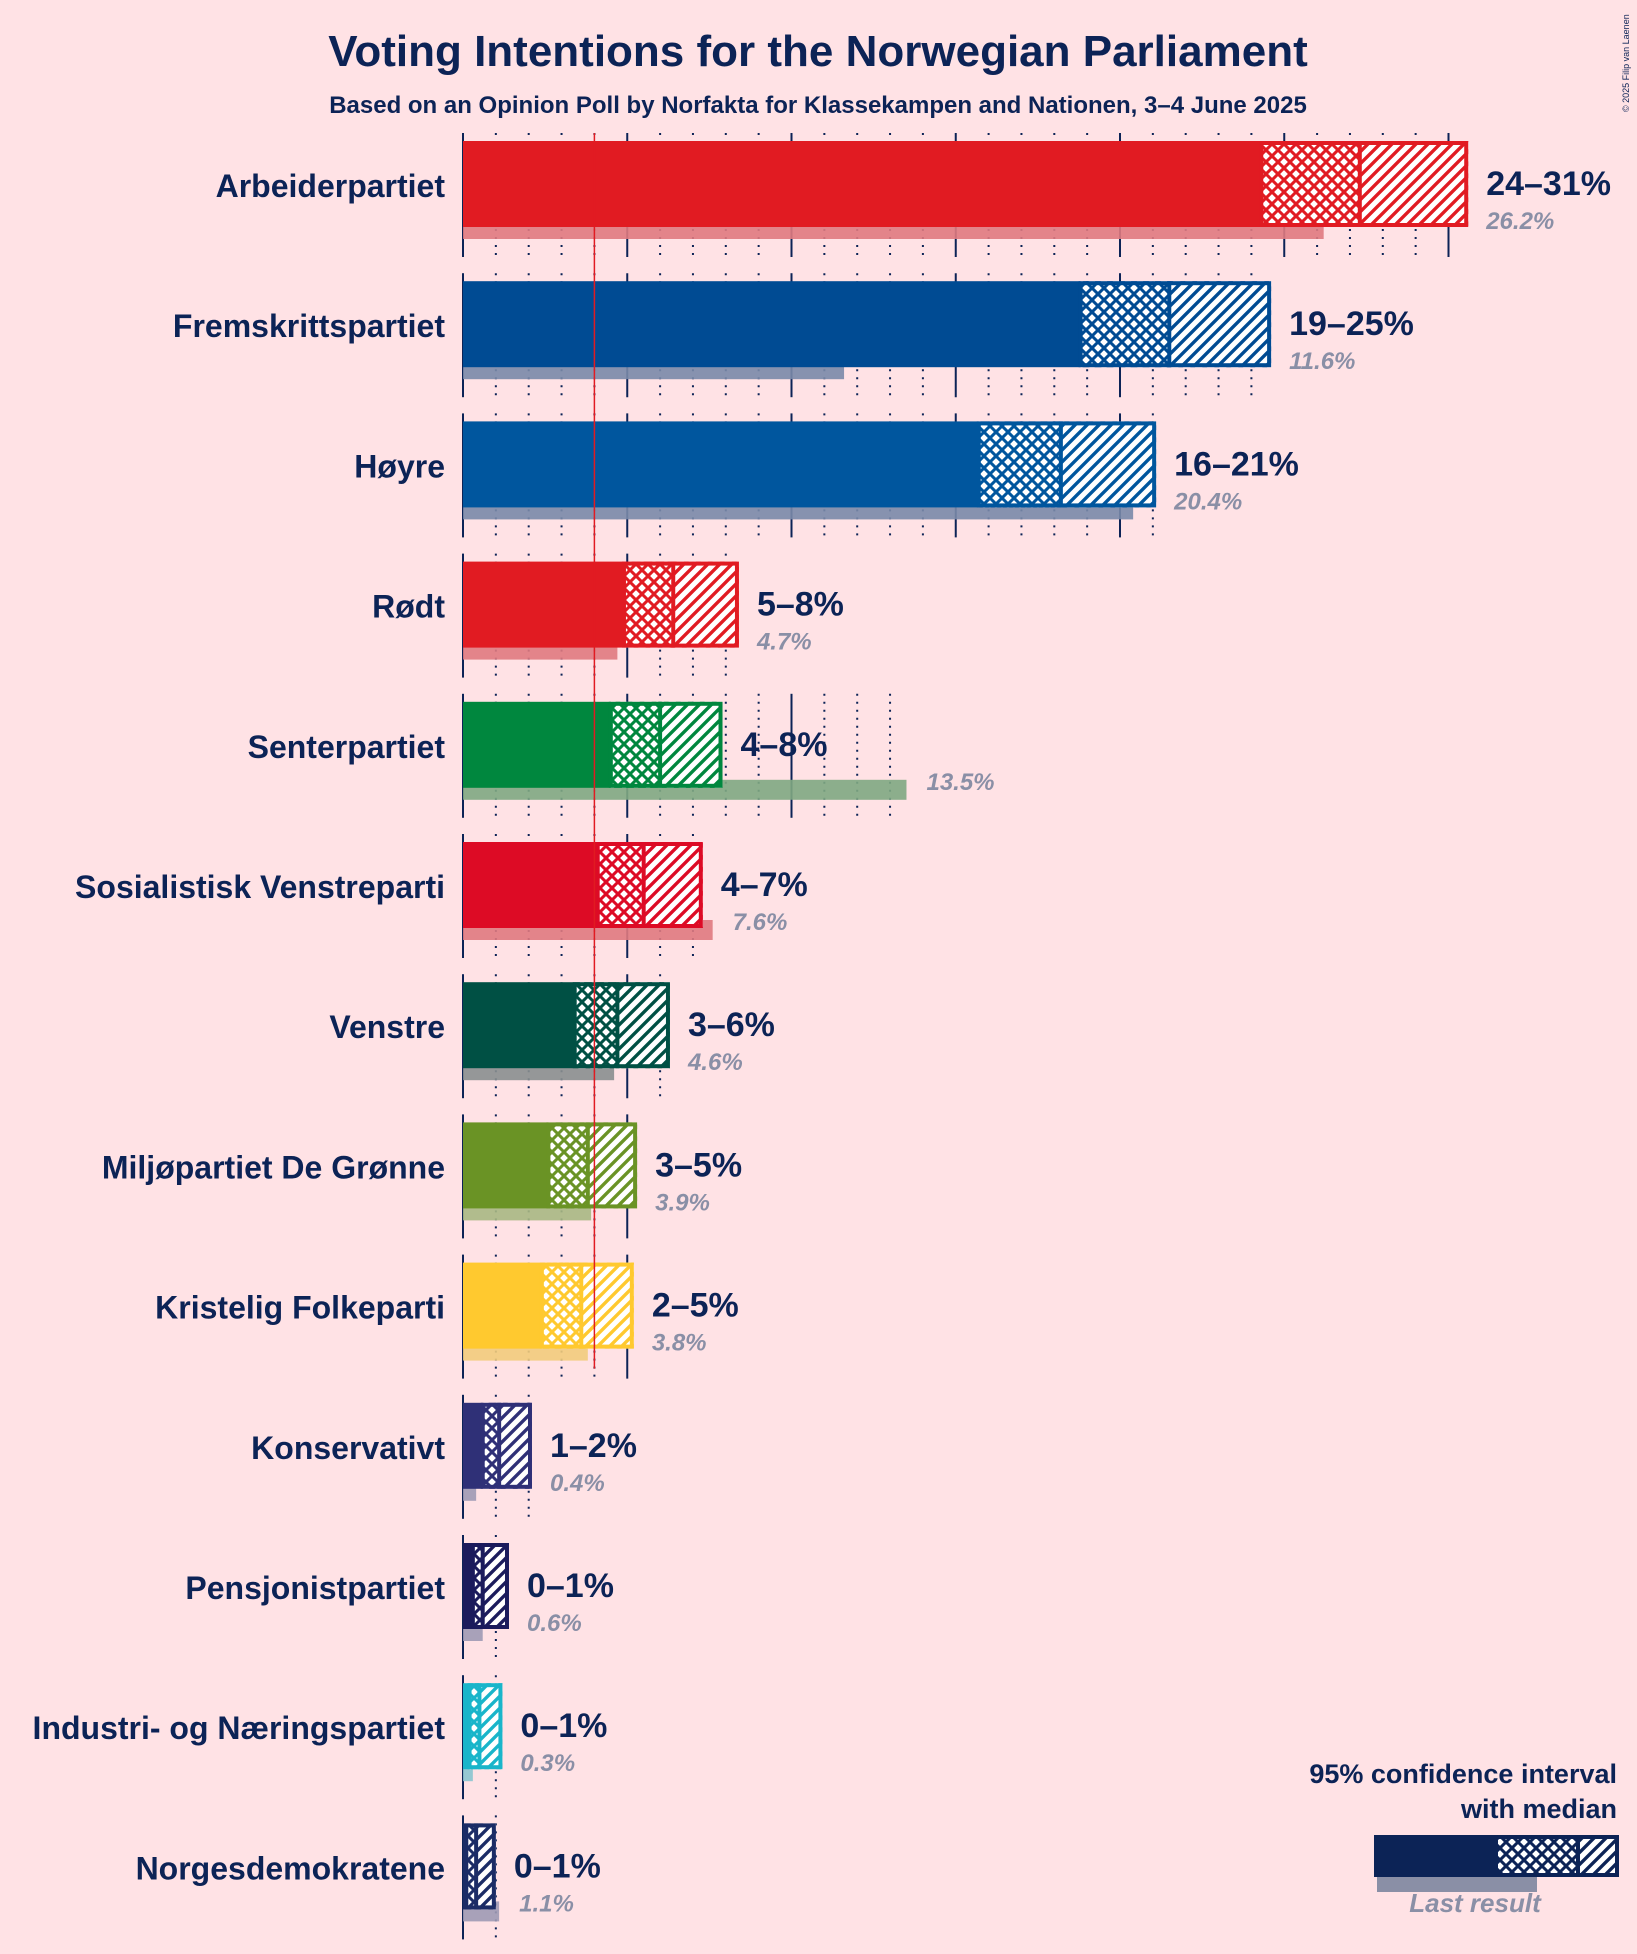 The width and height of the screenshot is (1637, 1954). I want to click on row-norgesdemokratene: Norgesdemokratene 0–1% 1.1%, so click(368, 1872).